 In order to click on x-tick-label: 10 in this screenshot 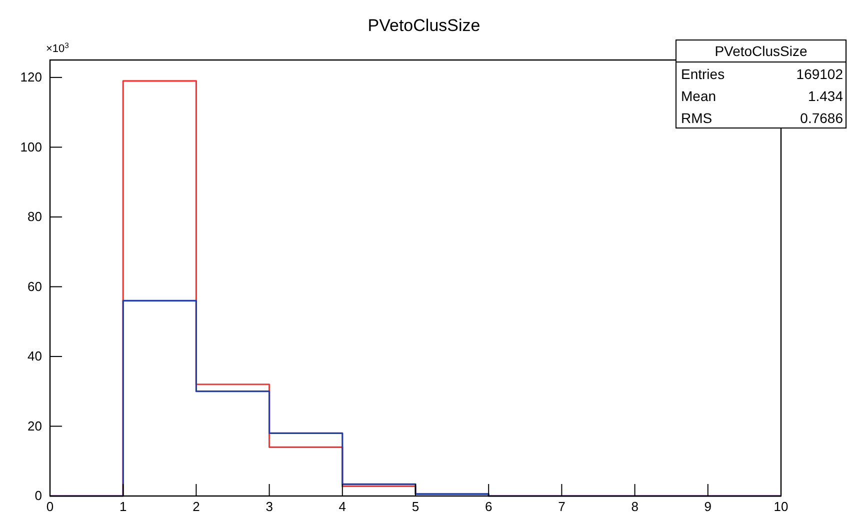, I will do `click(781, 506)`.